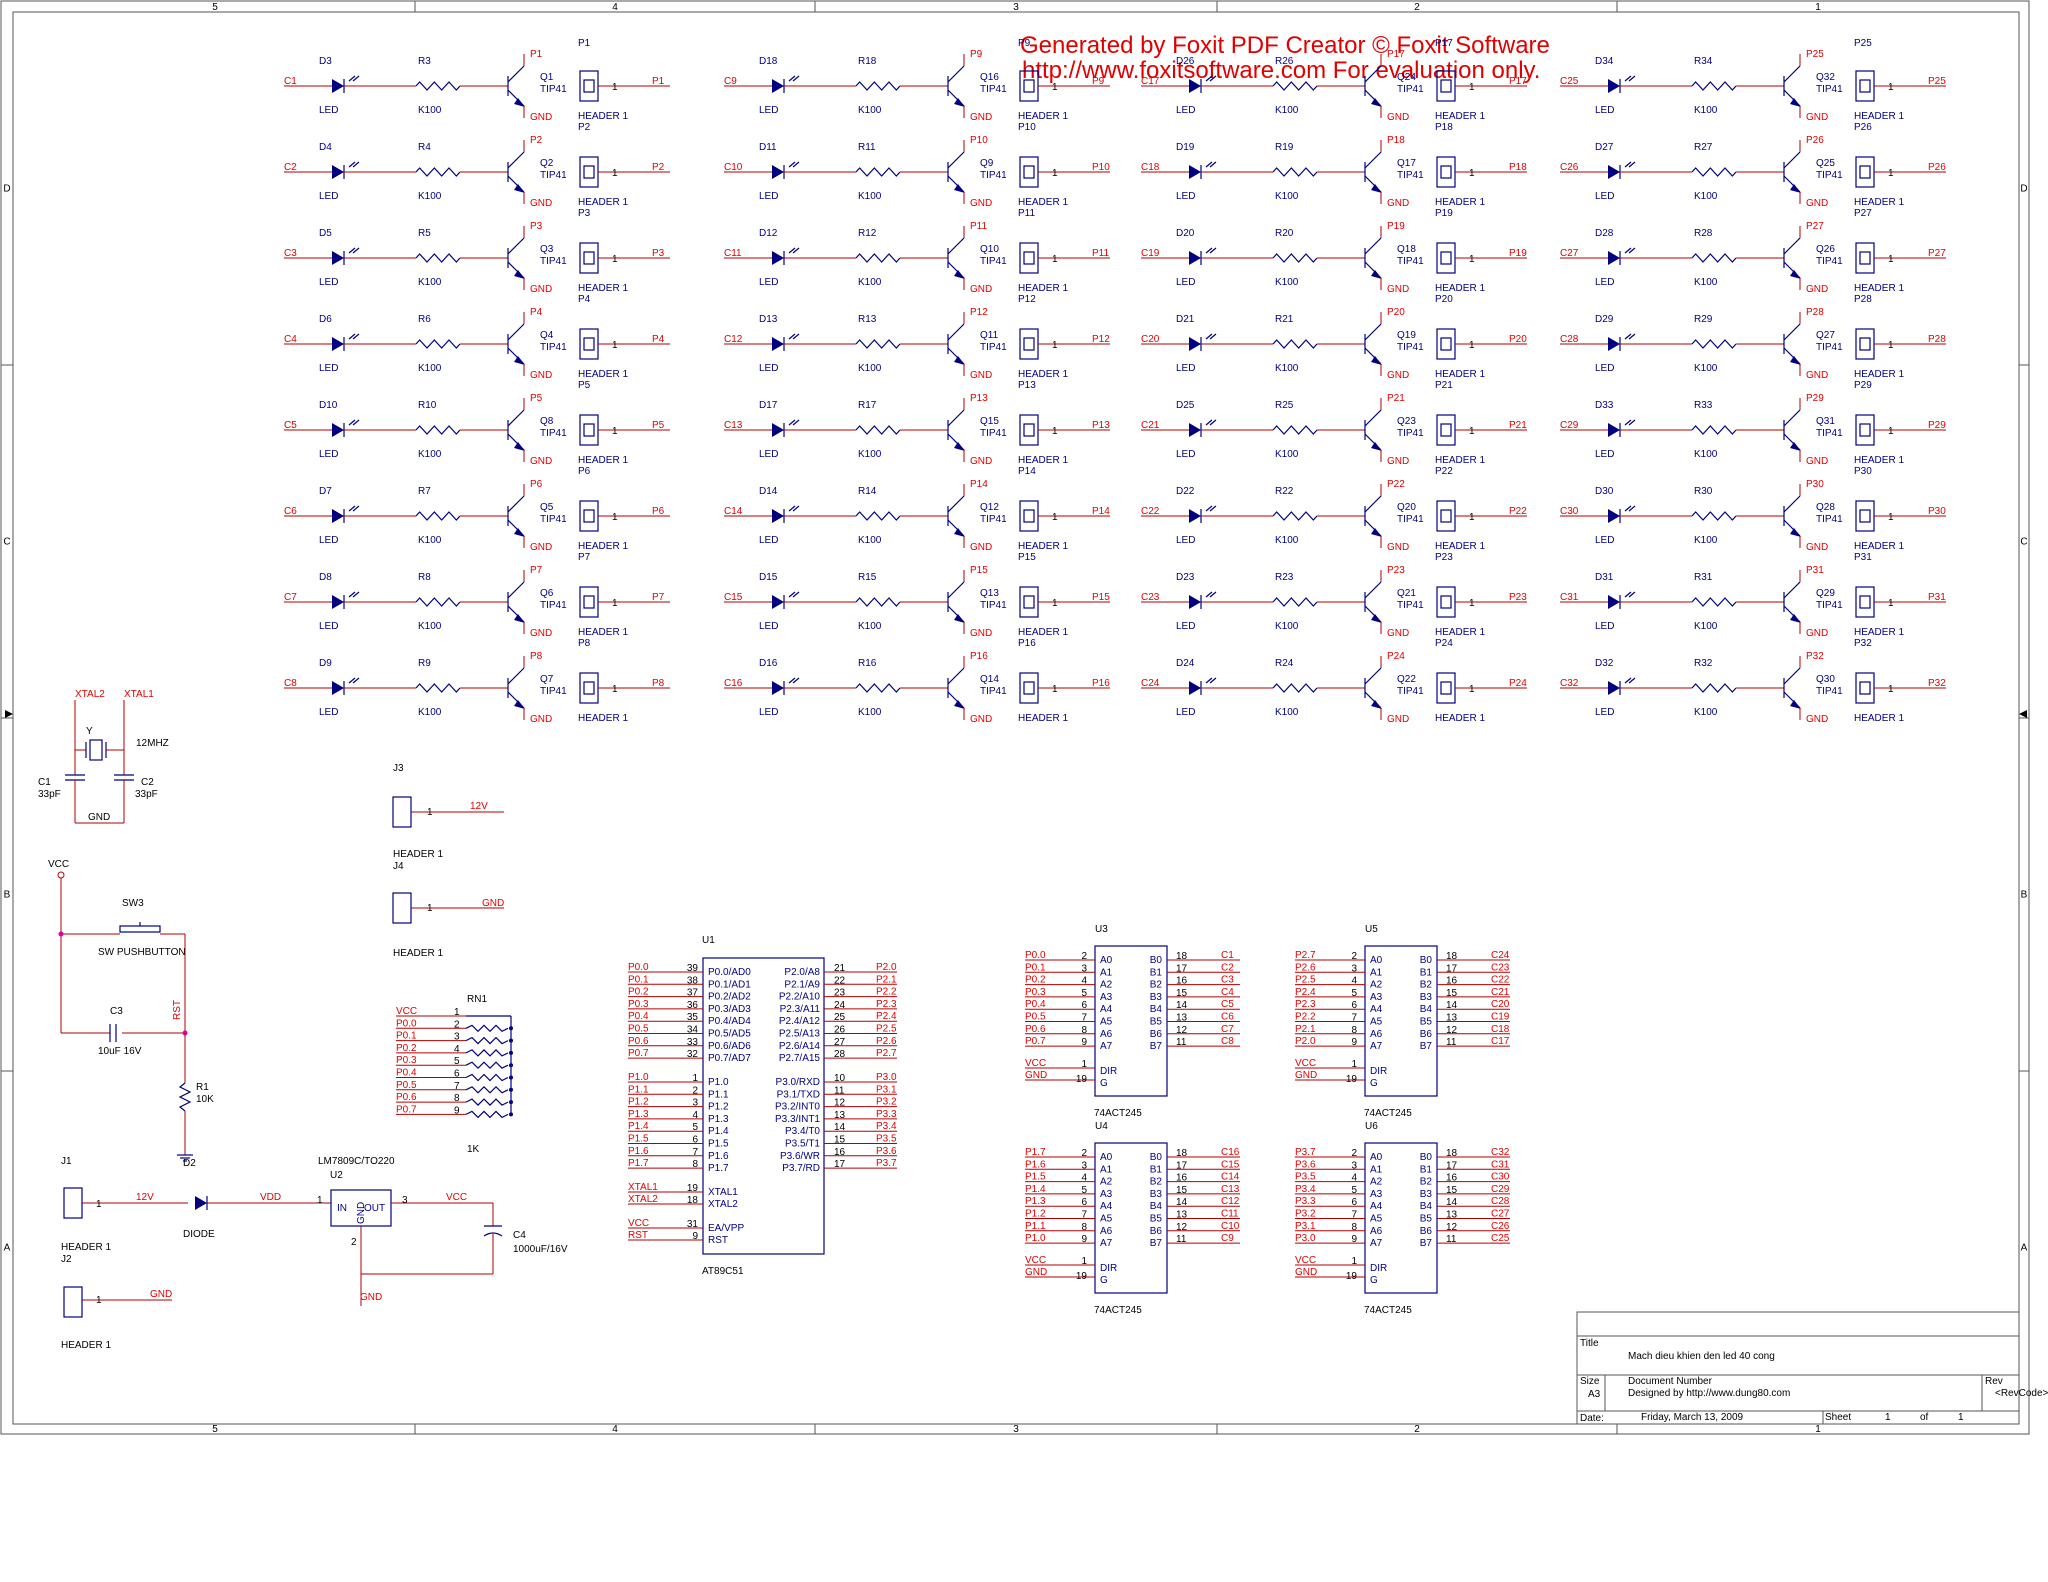  I want to click on buffer-in-net: P1.2, so click(1035, 1214).